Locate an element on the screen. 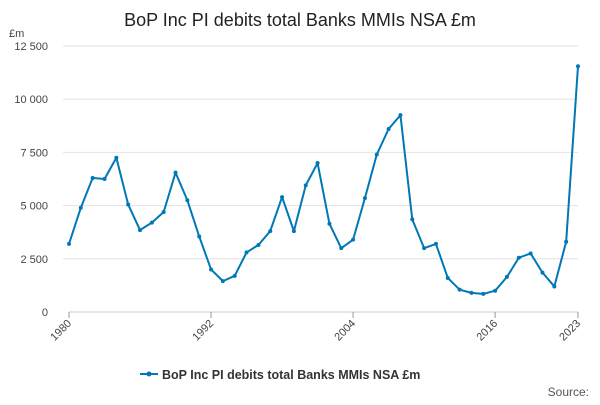 The height and width of the screenshot is (405, 600). x-tick-label: 1992 is located at coordinates (203, 331).